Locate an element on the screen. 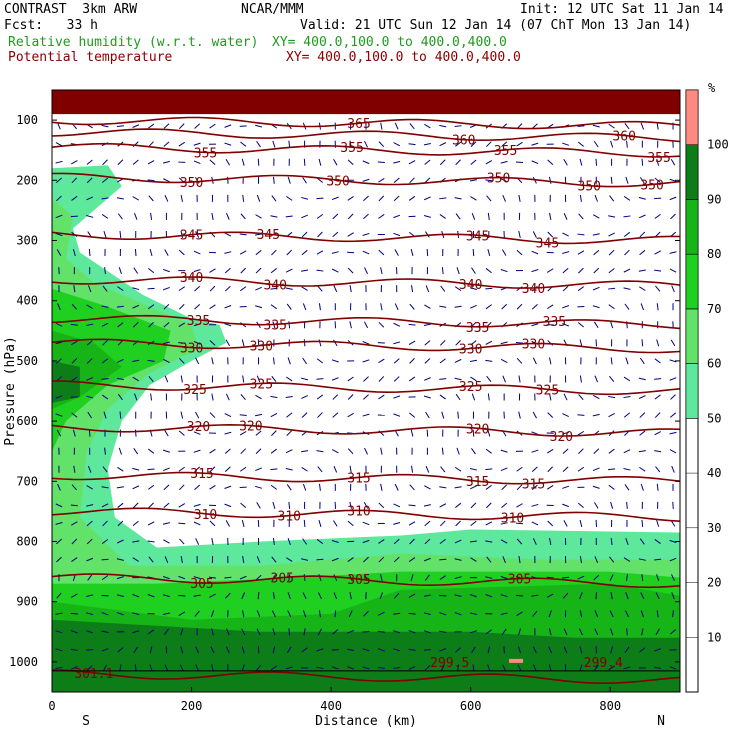 The width and height of the screenshot is (740, 740). theta-contour-label: 335 is located at coordinates (477, 328).